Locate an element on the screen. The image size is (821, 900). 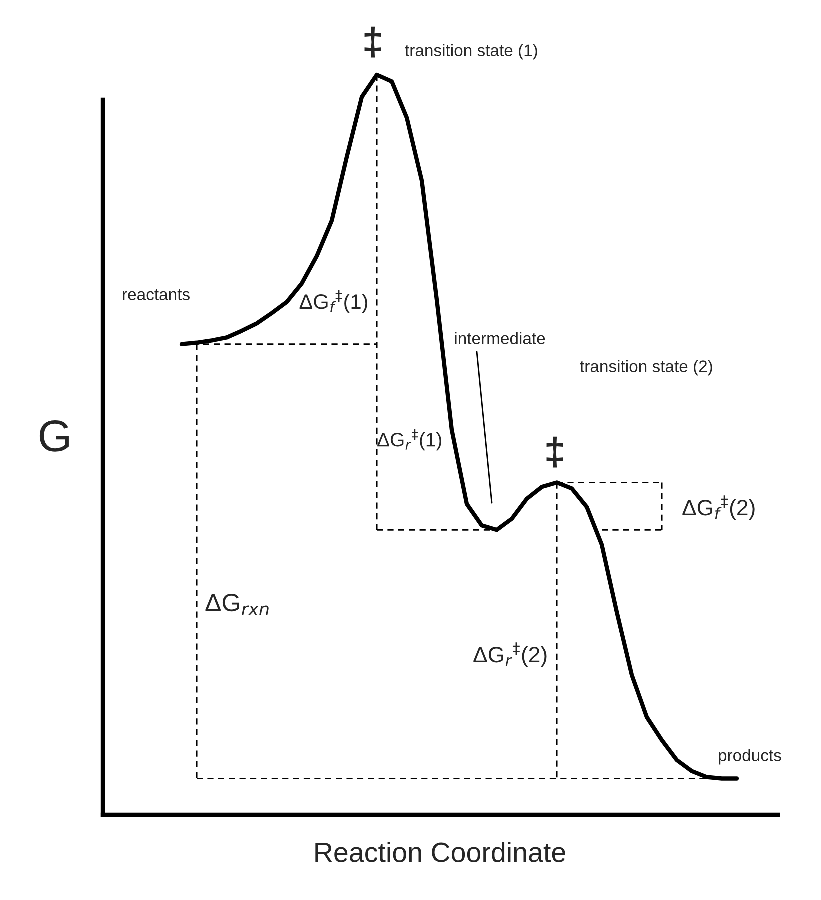
annotation: ΔG$_{rxn}$ is located at coordinates (237, 605).